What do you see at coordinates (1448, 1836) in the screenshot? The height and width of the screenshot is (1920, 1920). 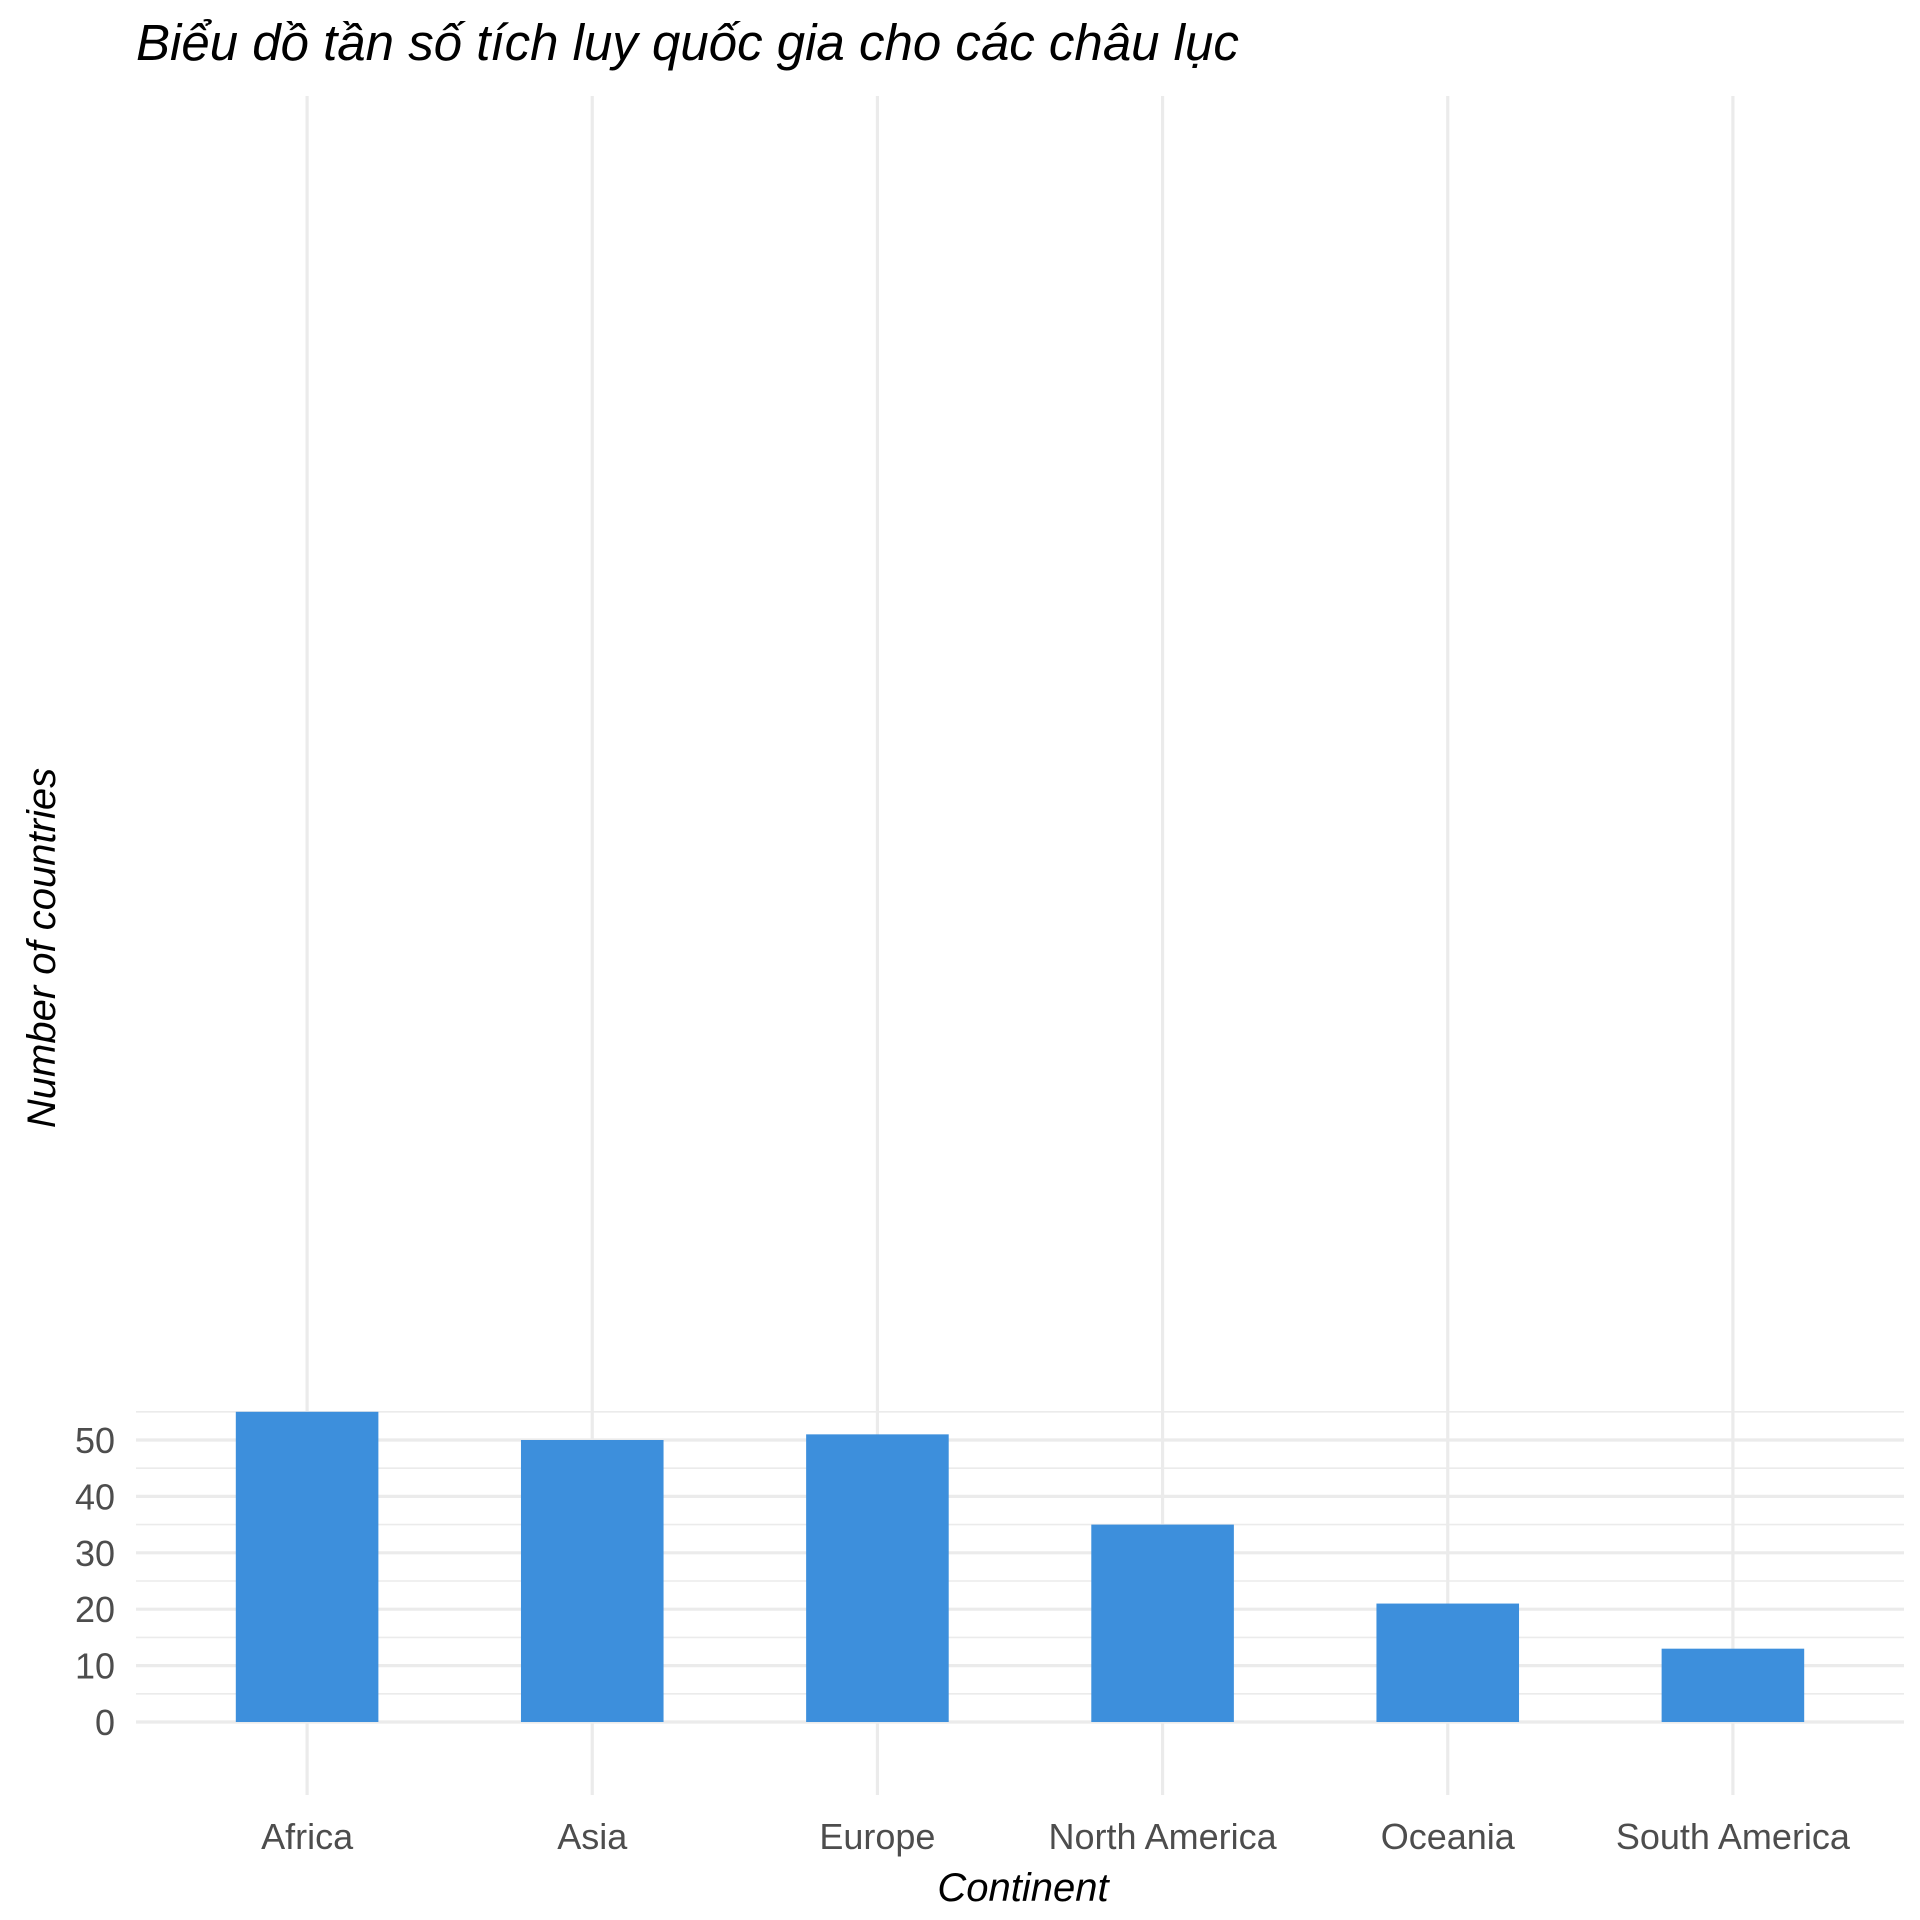 I see `x-tick-label: Oceania` at bounding box center [1448, 1836].